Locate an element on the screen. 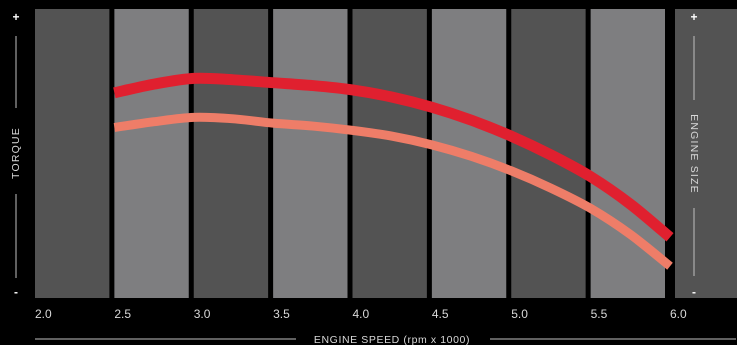 Image resolution: width=737 pixels, height=345 pixels. band-2.5-3.0 is located at coordinates (151, 153).